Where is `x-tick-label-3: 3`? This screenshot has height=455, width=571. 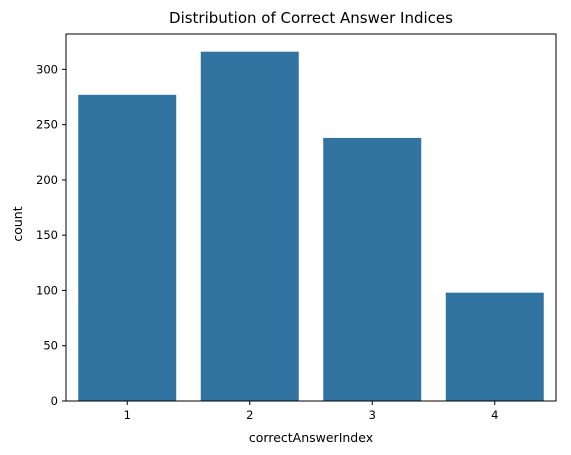
x-tick-label-3: 3 is located at coordinates (372, 415).